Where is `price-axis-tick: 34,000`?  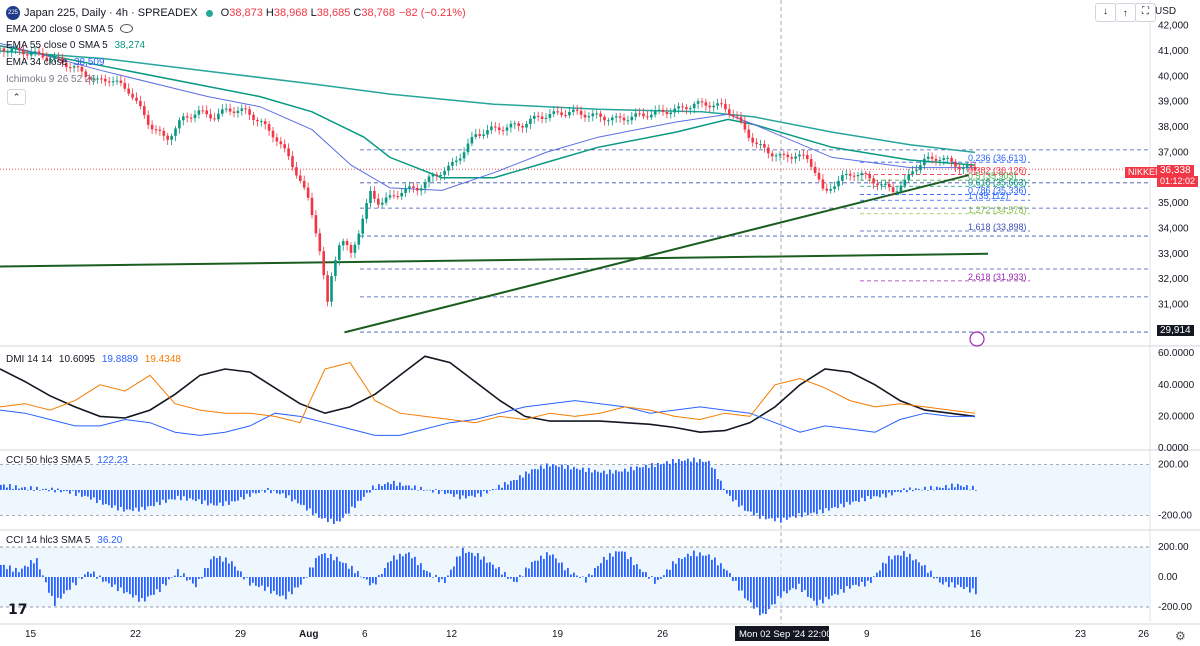
price-axis-tick: 34,000 is located at coordinates (1173, 228).